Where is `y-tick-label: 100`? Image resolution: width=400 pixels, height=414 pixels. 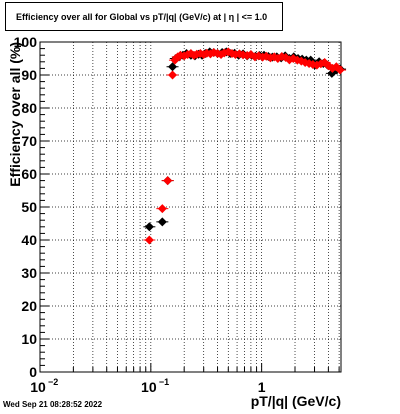
y-tick-label: 100 is located at coordinates (26, 42).